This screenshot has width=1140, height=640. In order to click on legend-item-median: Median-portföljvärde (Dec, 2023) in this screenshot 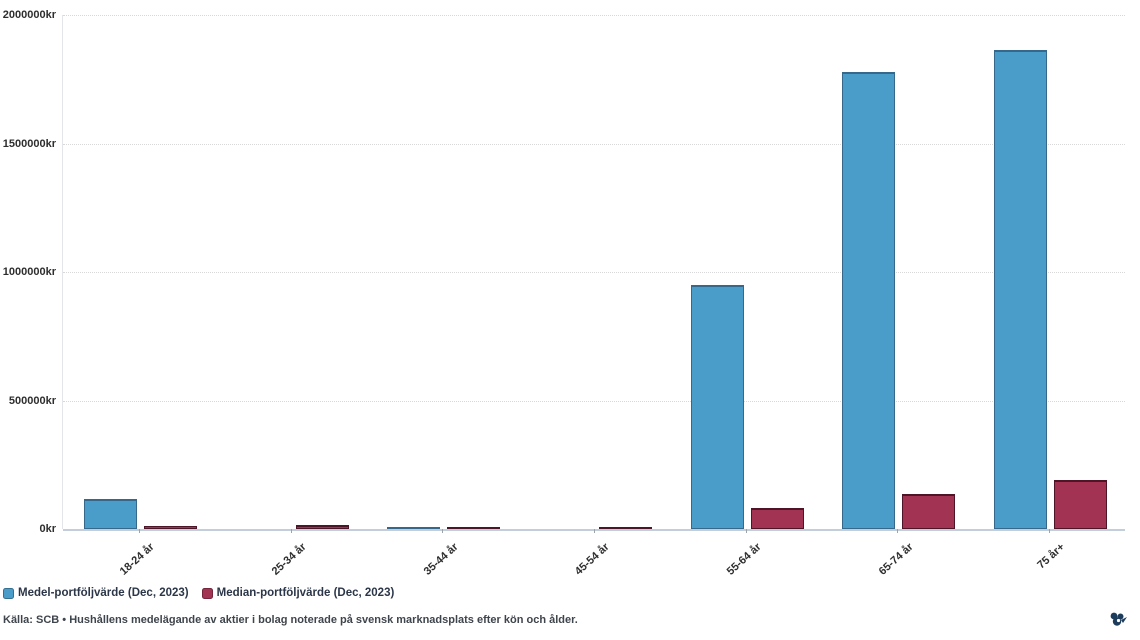, I will do `click(298, 593)`.